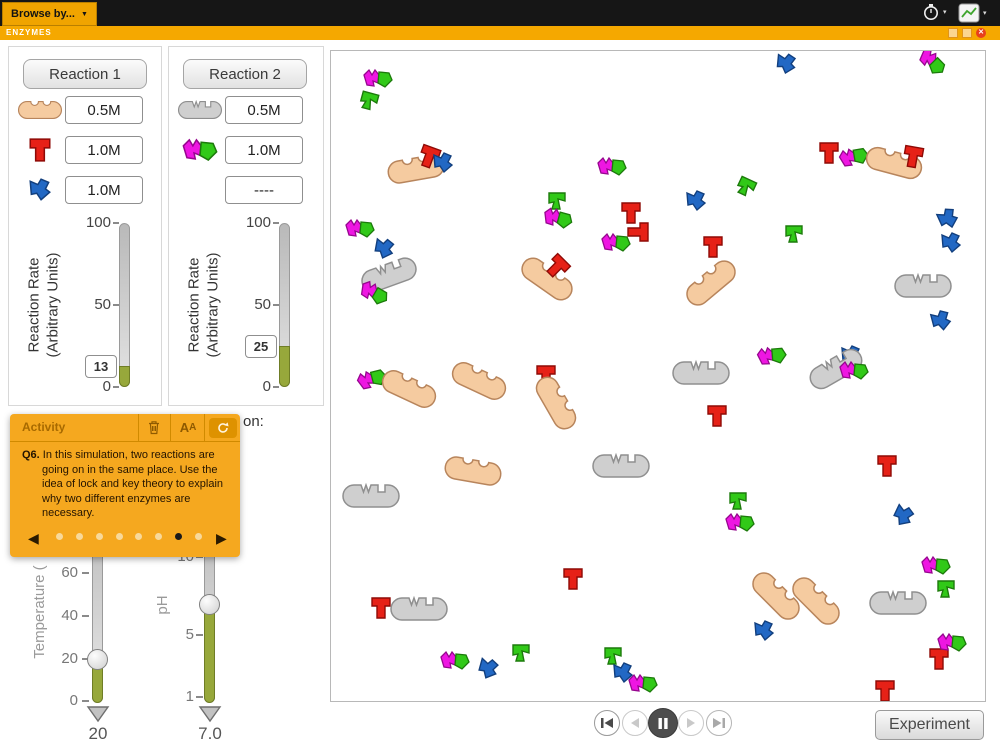  What do you see at coordinates (929, 725) in the screenshot?
I see `experiment-button: Experiment` at bounding box center [929, 725].